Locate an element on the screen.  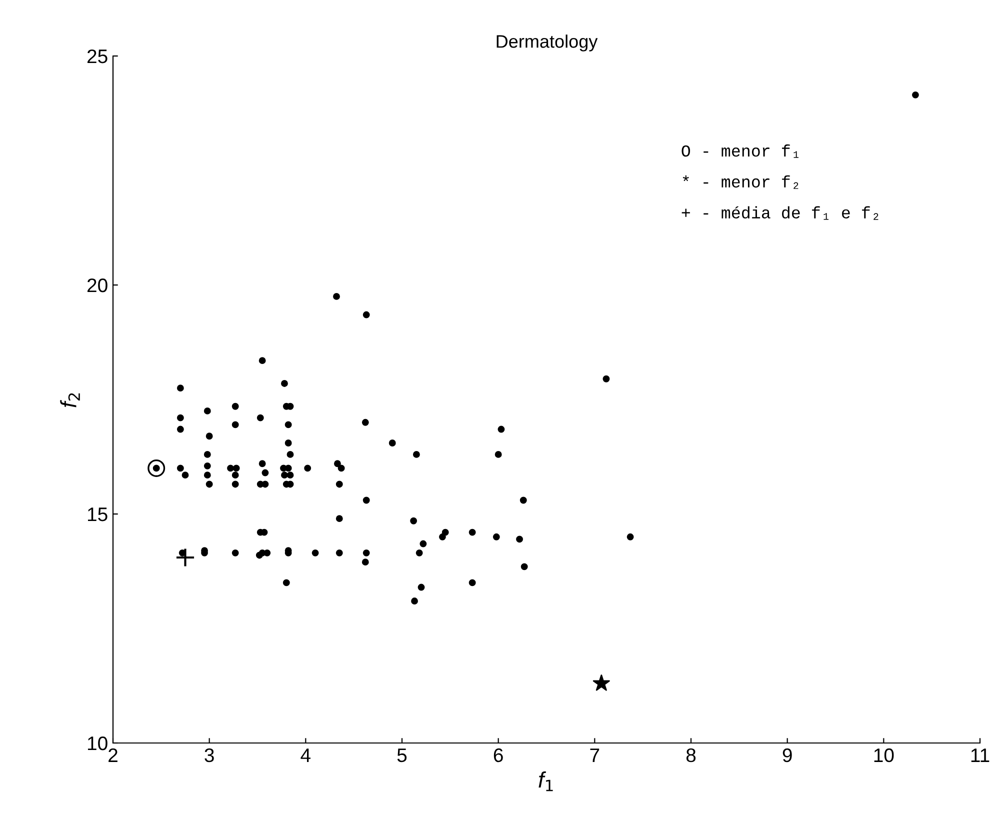
y-tick-label: 20 is located at coordinates (97, 285).